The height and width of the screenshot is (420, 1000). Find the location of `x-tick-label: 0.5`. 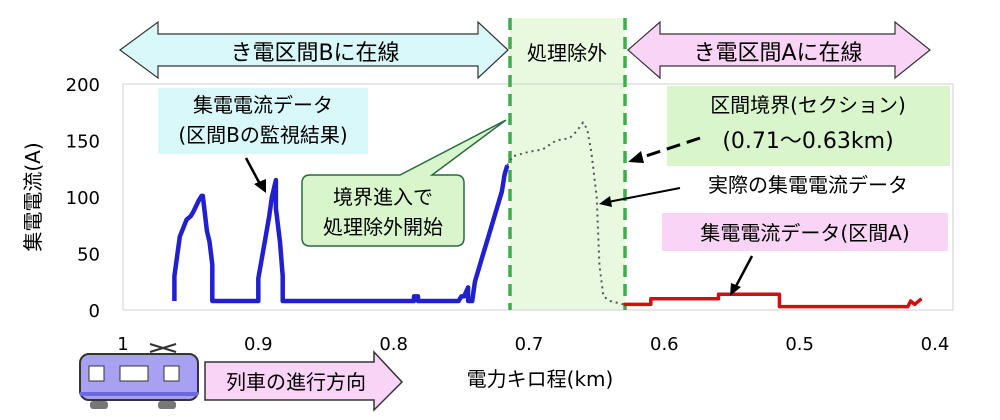

x-tick-label: 0.5 is located at coordinates (799, 344).